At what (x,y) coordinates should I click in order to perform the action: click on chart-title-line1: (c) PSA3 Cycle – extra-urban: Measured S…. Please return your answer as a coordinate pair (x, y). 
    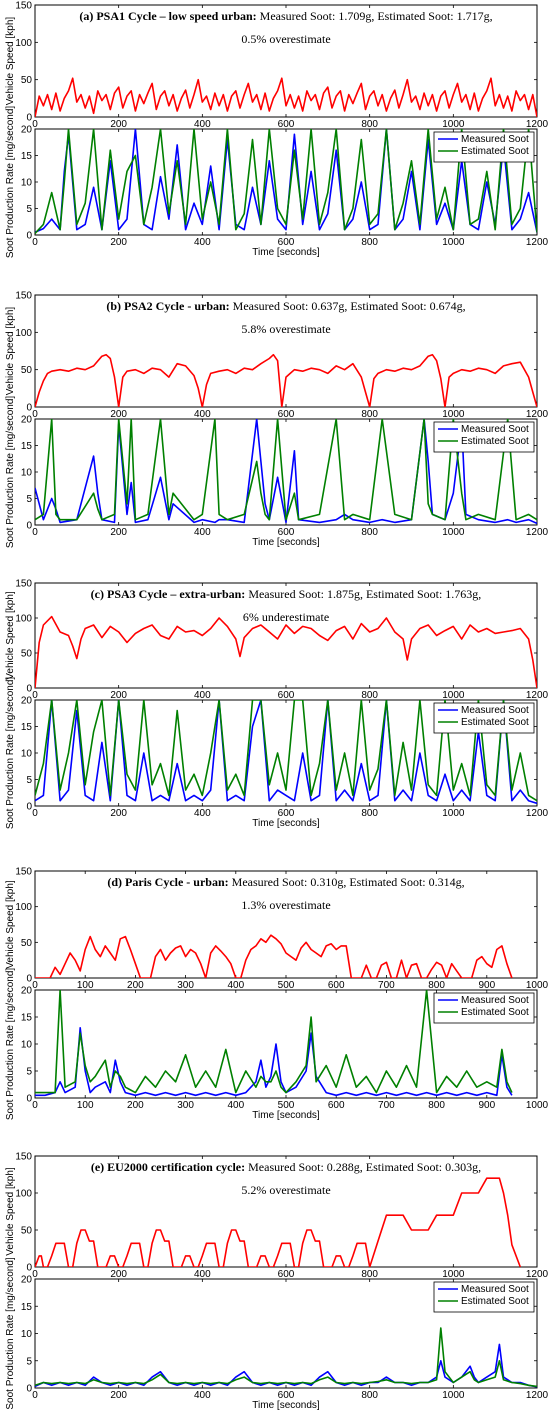
    Looking at the image, I should click on (286, 594).